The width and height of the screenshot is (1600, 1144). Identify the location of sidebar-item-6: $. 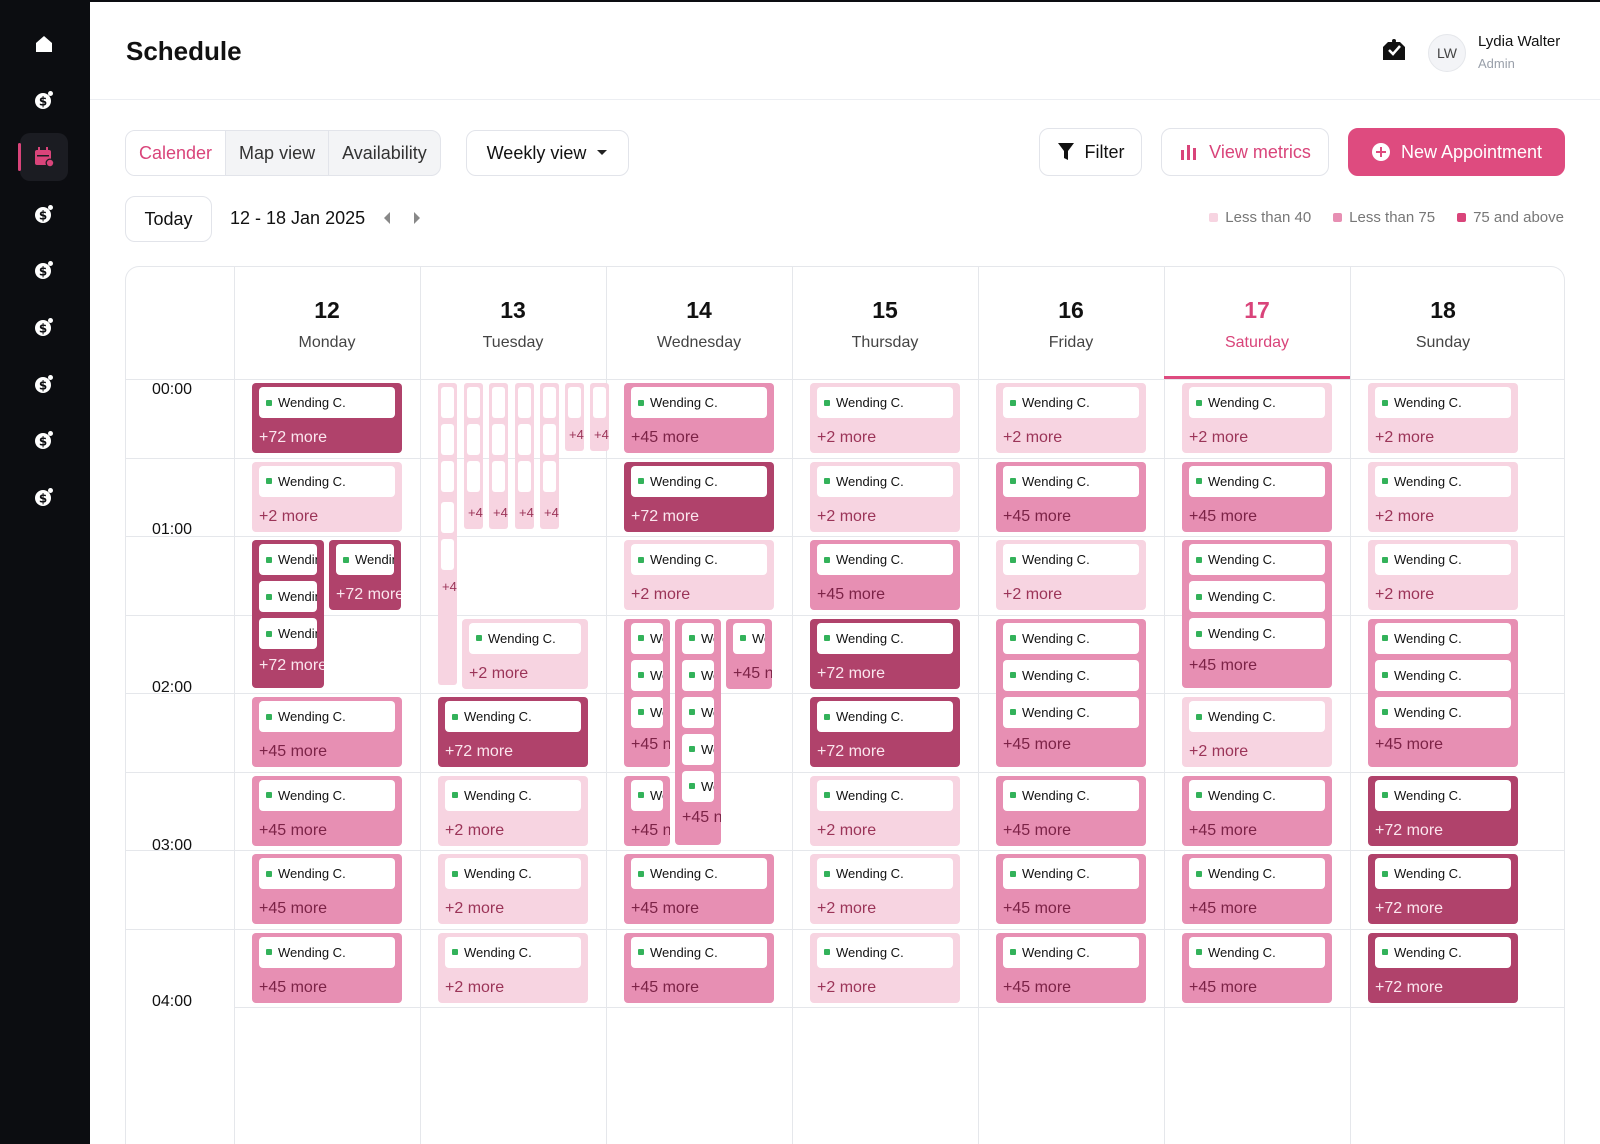
(44, 327).